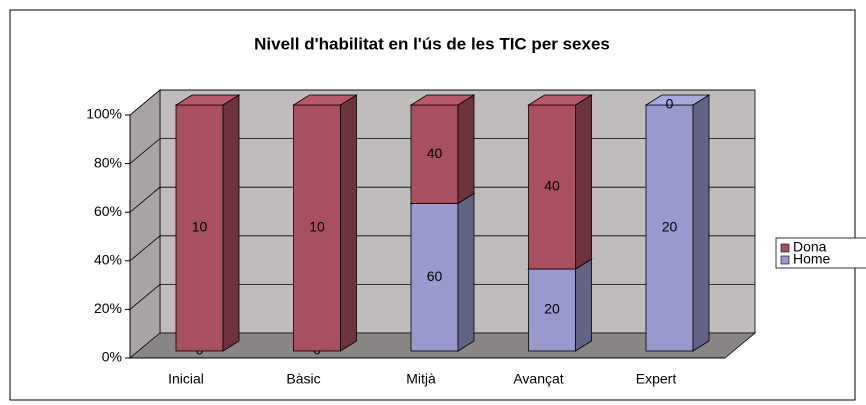 Image resolution: width=866 pixels, height=405 pixels. I want to click on legend-box, so click(820, 253).